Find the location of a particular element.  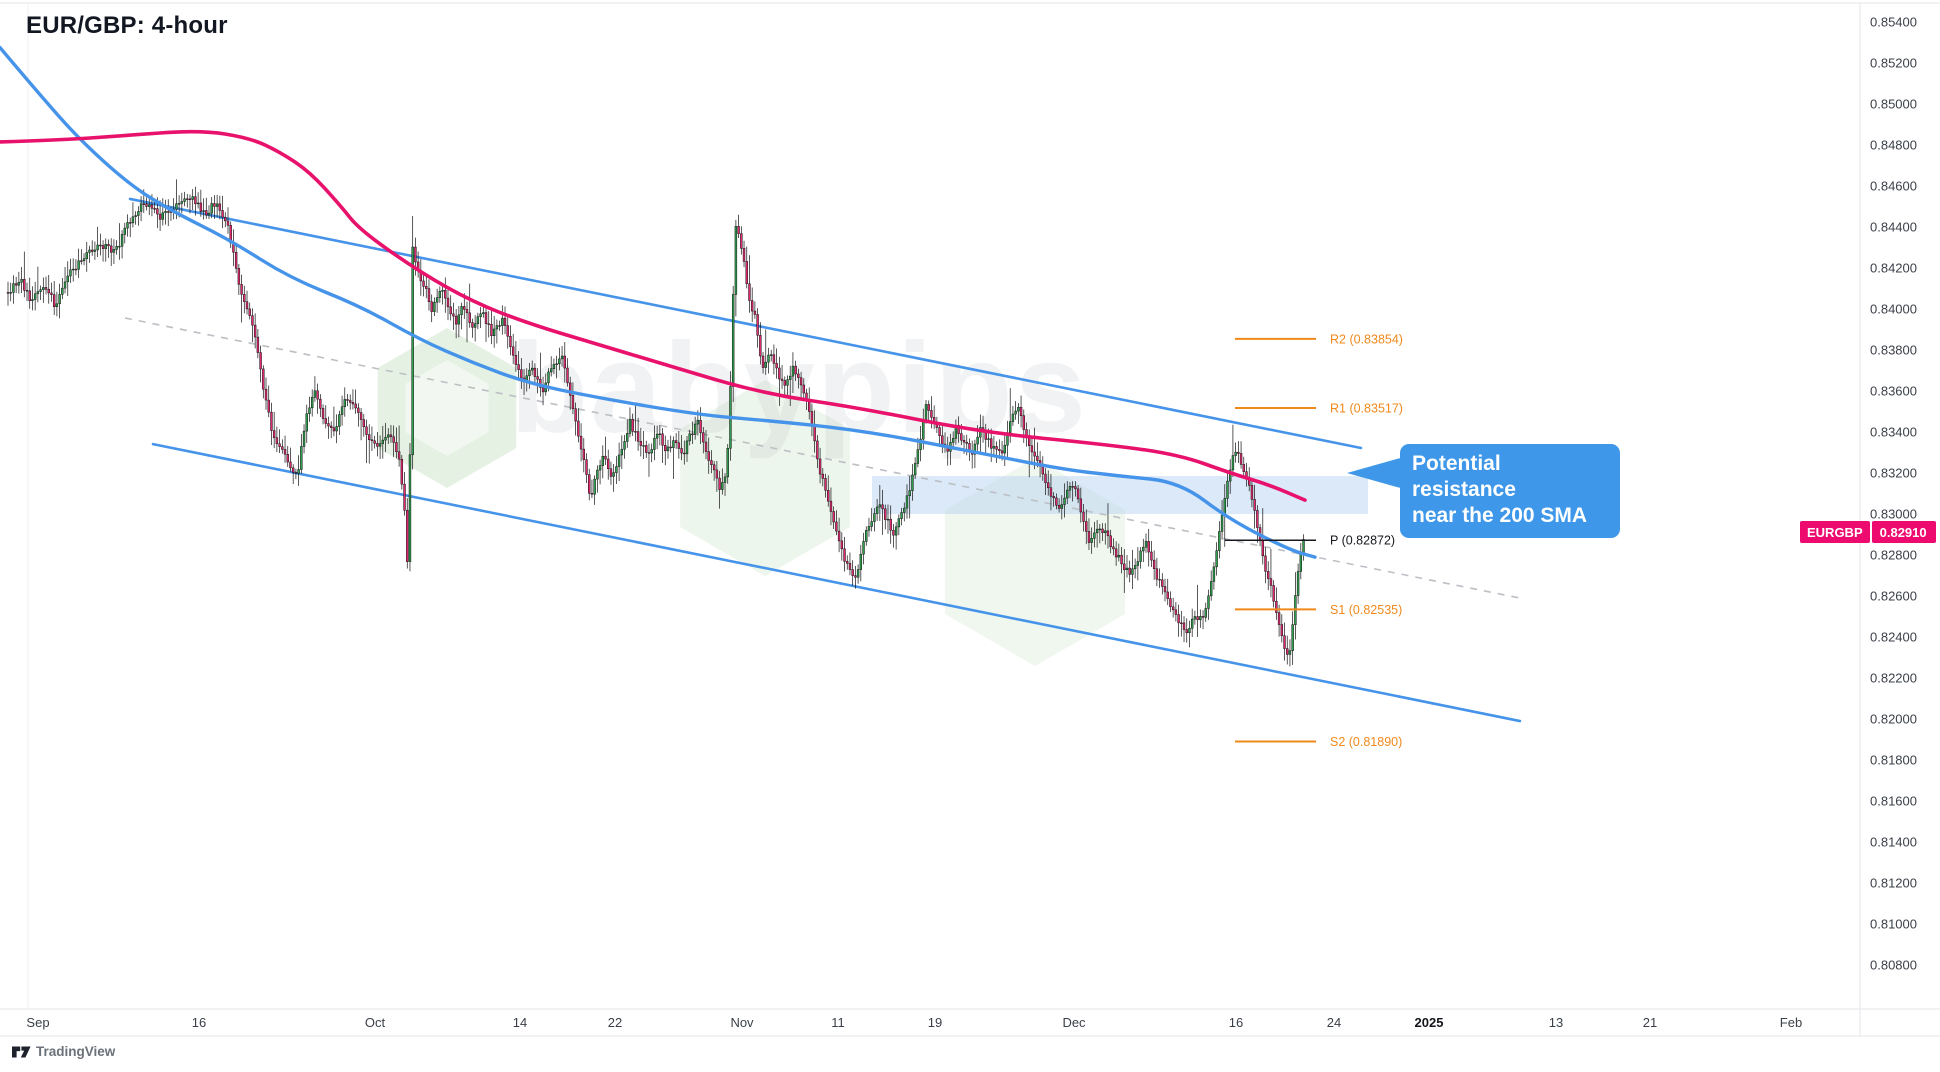

y-tick-label: 0.85400 is located at coordinates (1893, 22).